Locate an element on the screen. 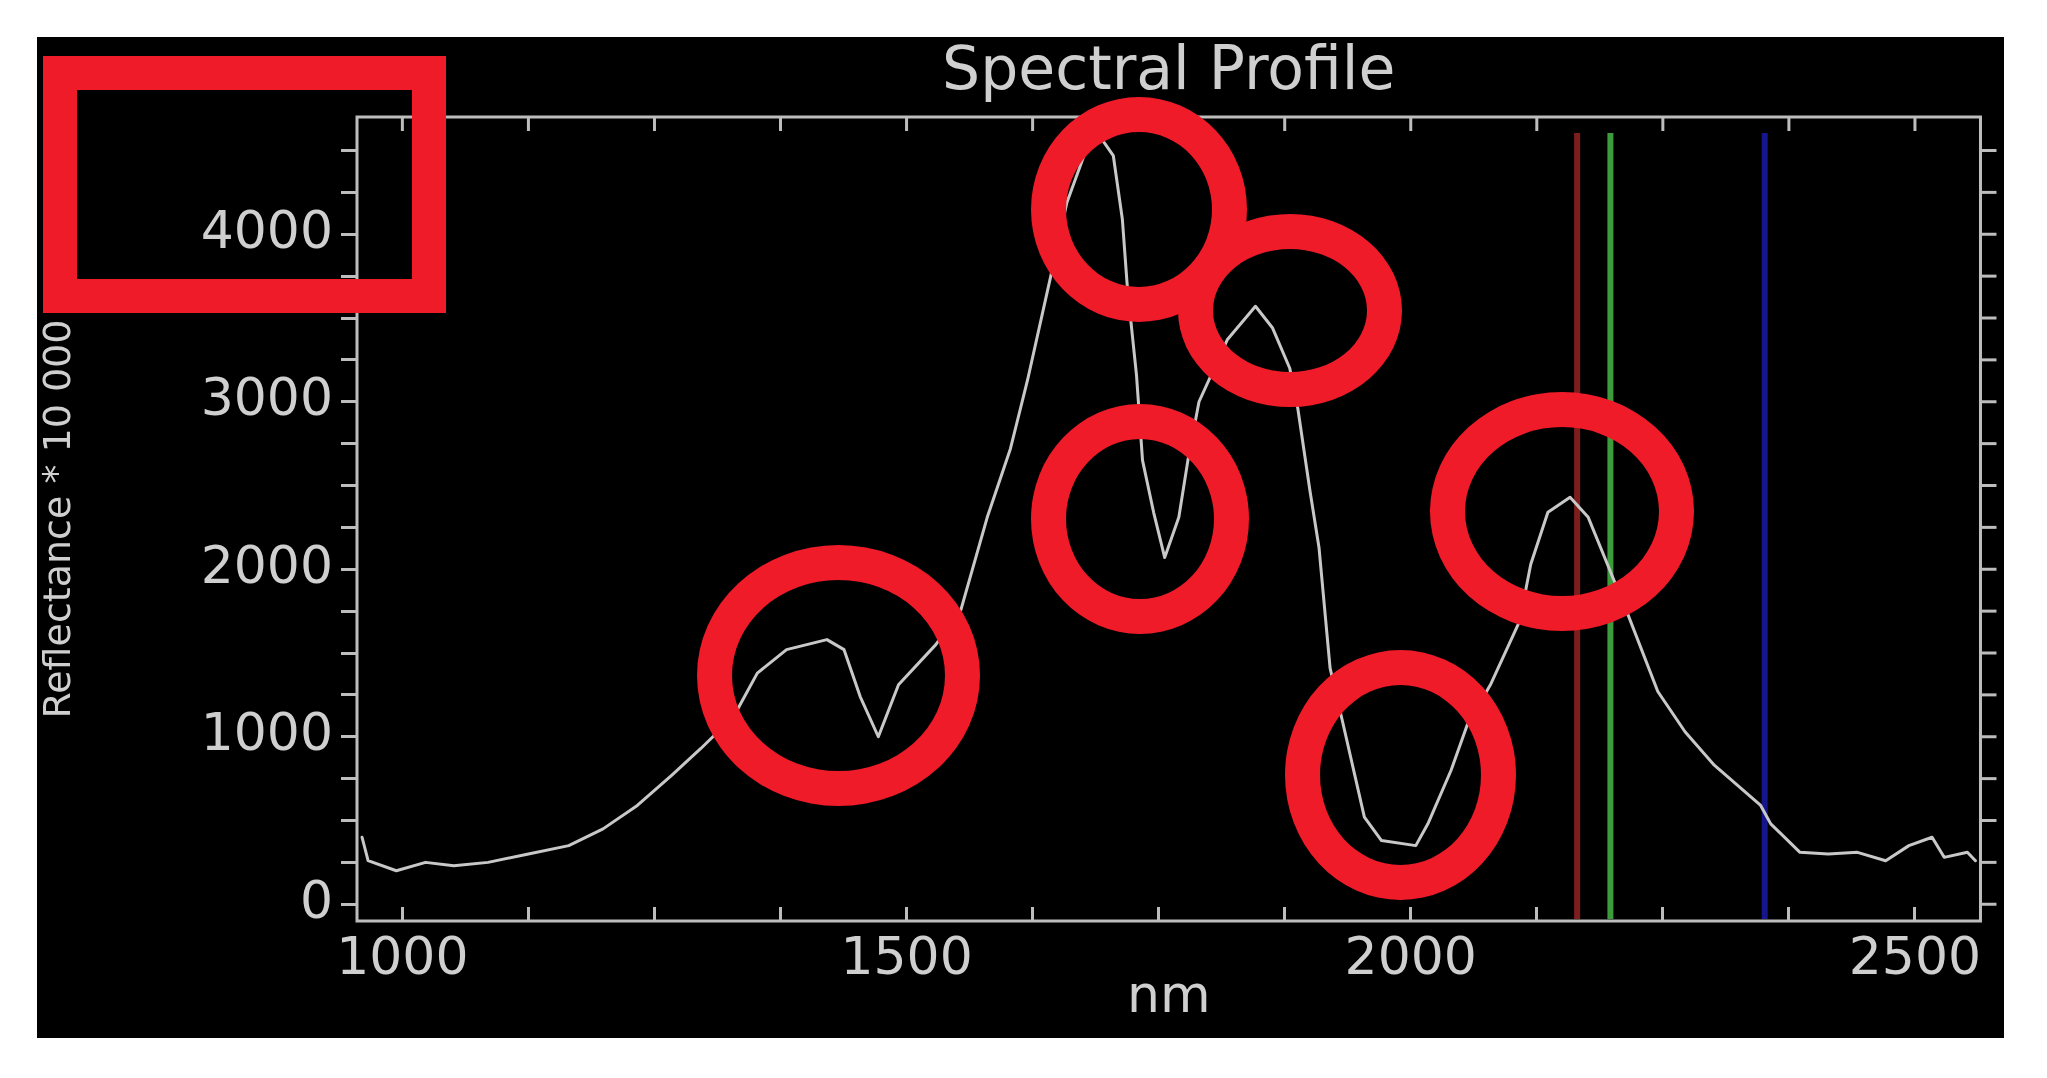 Image resolution: width=2047 pixels, height=1078 pixels. x-tick-label: 2500 is located at coordinates (1915, 955).